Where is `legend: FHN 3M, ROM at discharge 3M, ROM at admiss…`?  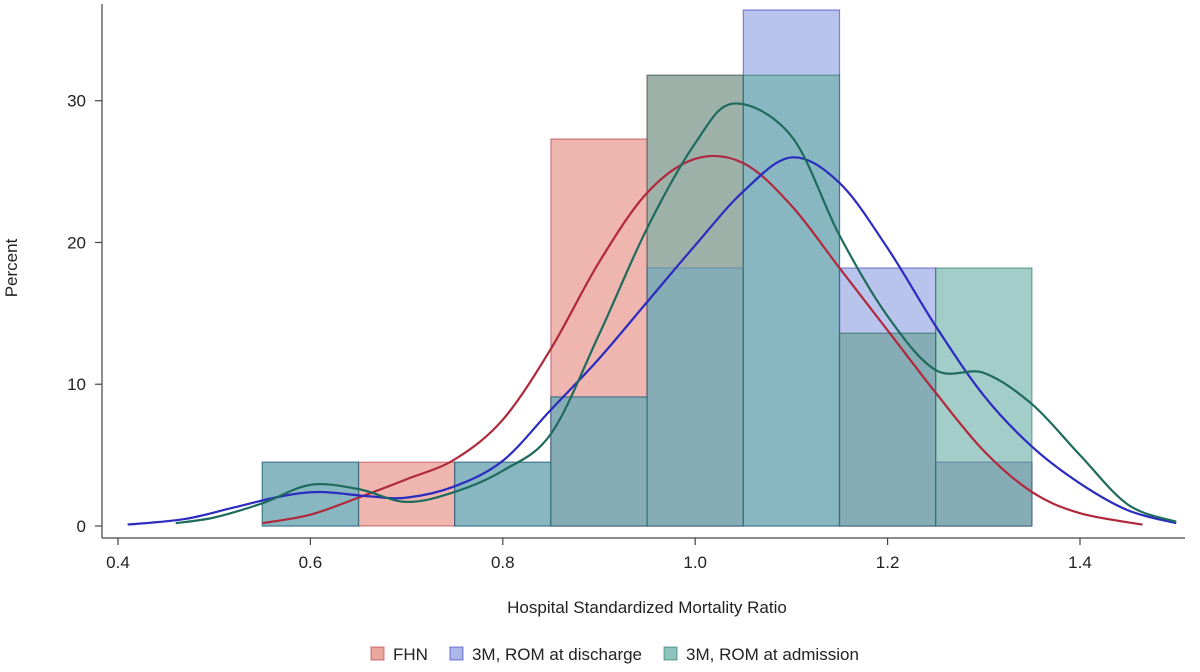 legend: FHN 3M, ROM at discharge 3M, ROM at admiss… is located at coordinates (614, 654).